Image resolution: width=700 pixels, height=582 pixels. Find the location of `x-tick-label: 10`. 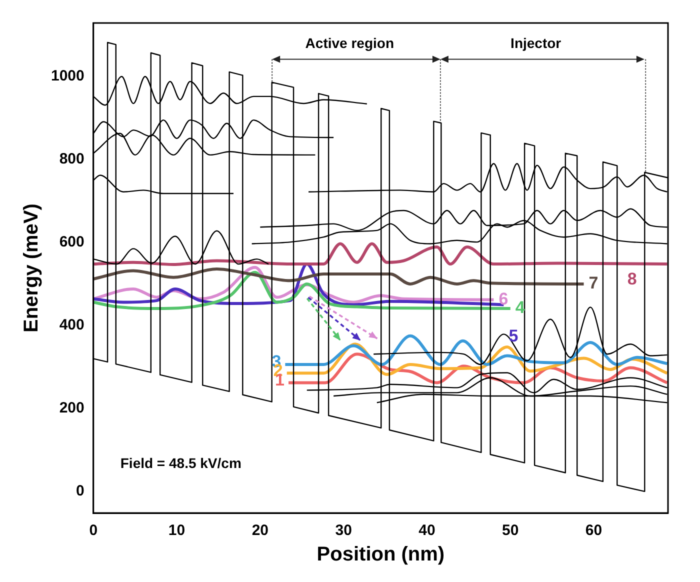

x-tick-label: 10 is located at coordinates (177, 531).